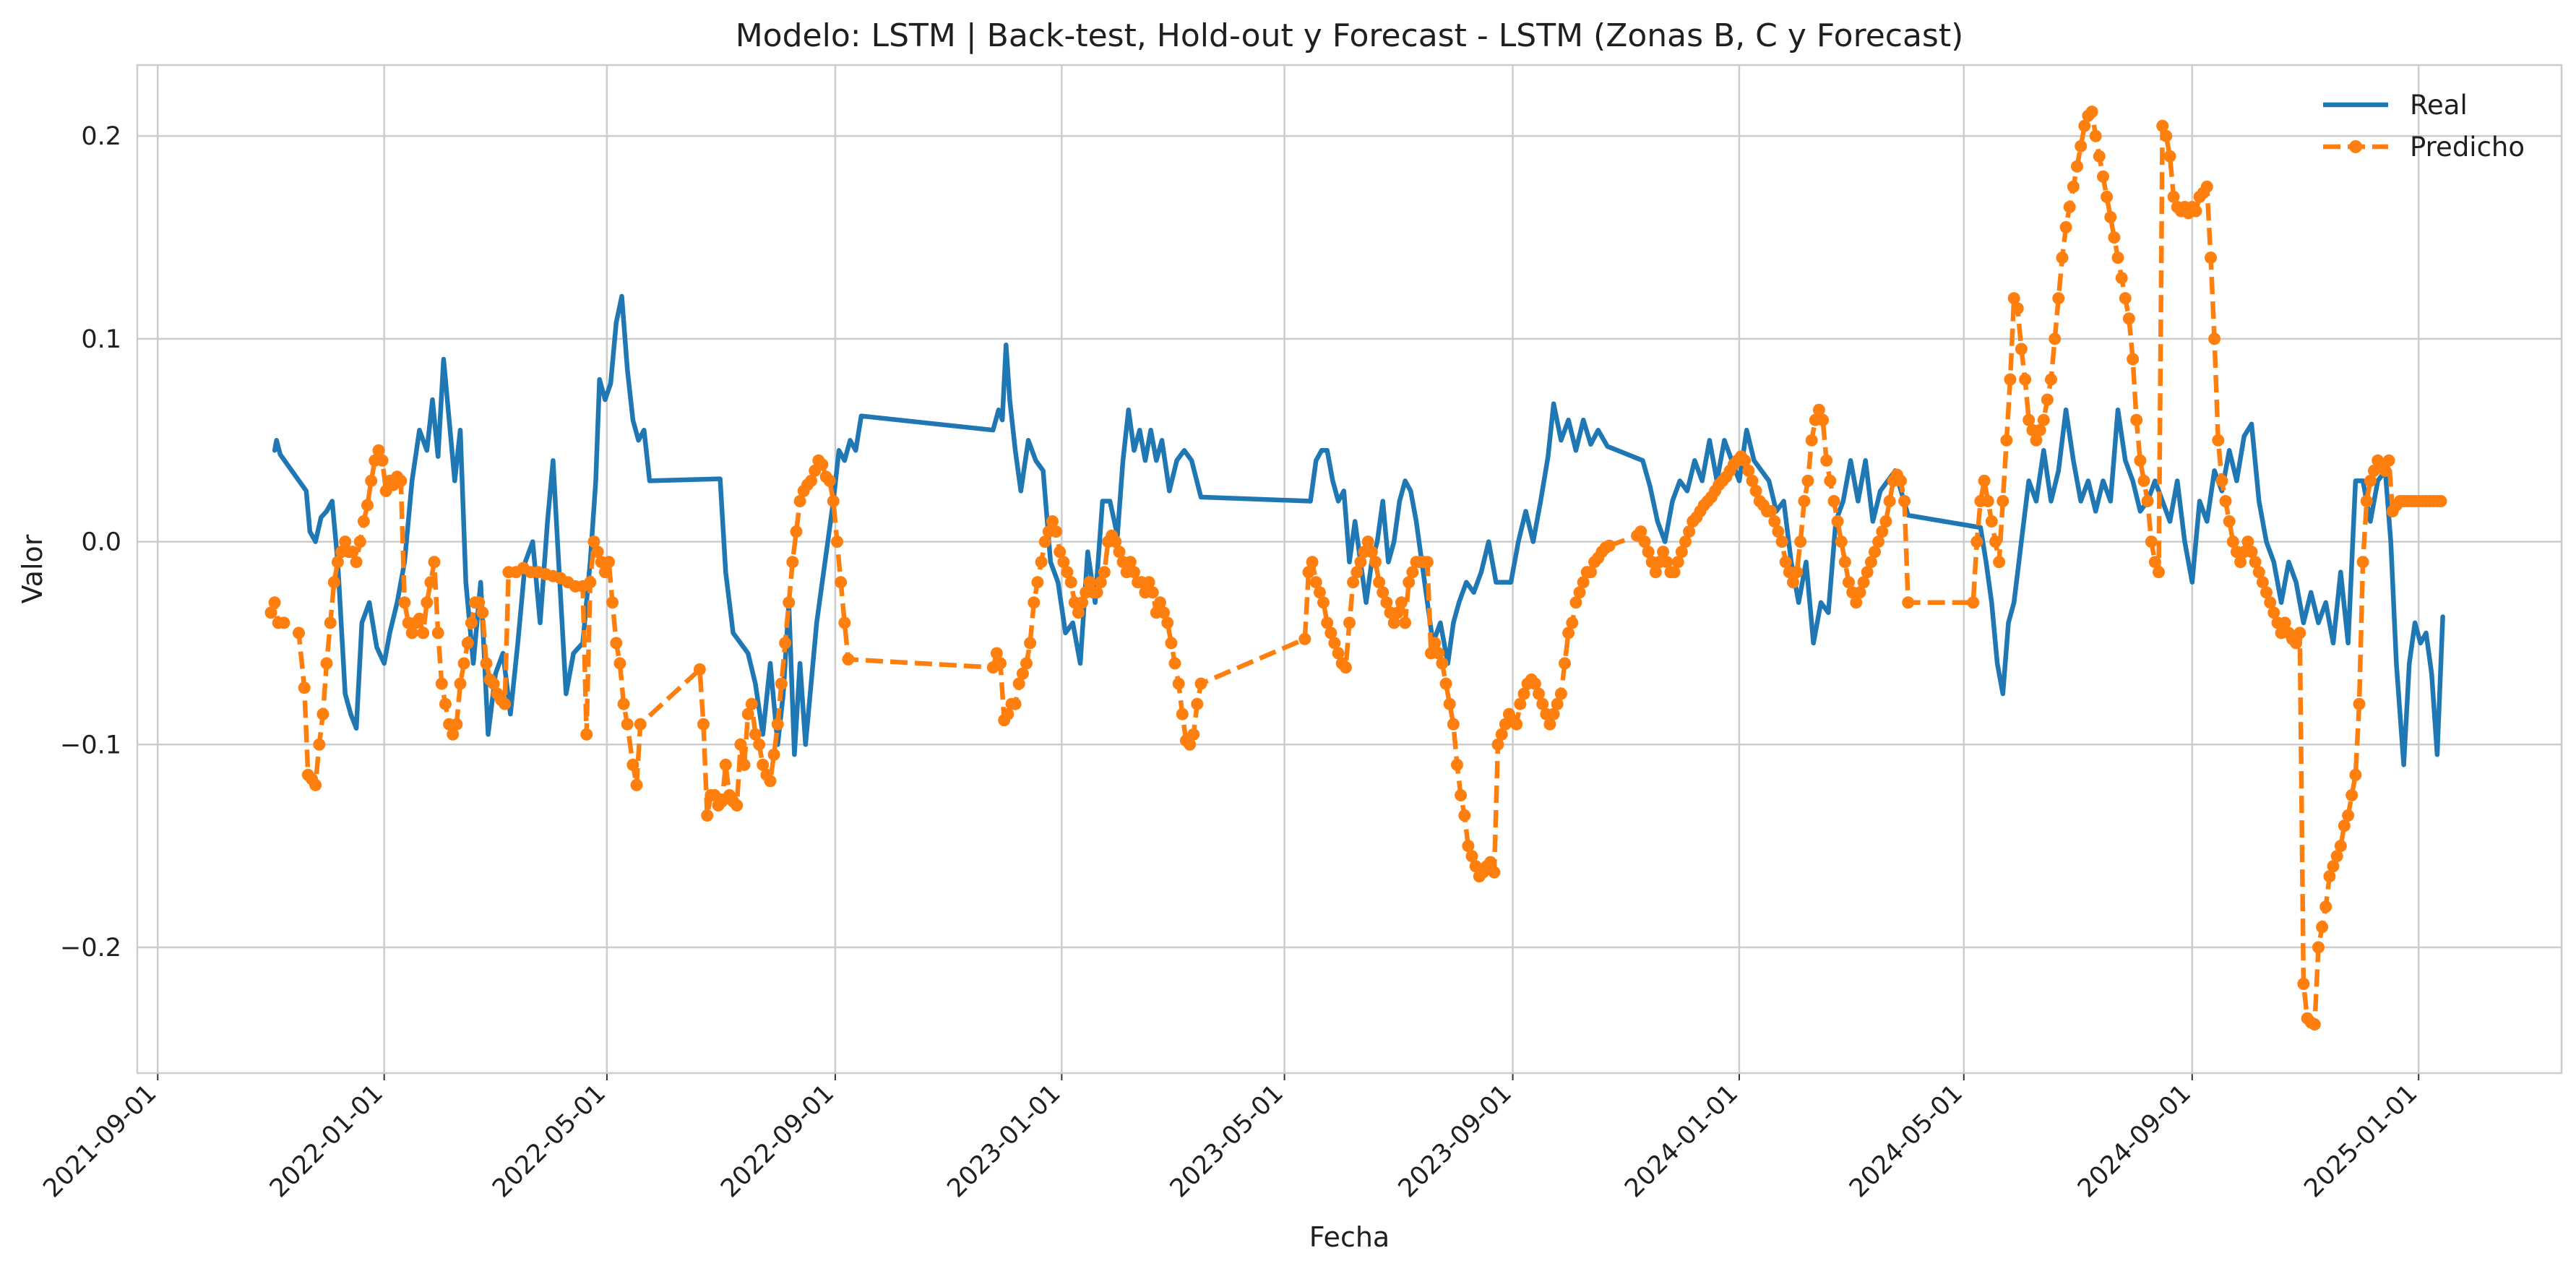 The height and width of the screenshot is (1274, 2576). Describe the element at coordinates (101, 339) in the screenshot. I see `y-tick-label: 0.1` at that location.